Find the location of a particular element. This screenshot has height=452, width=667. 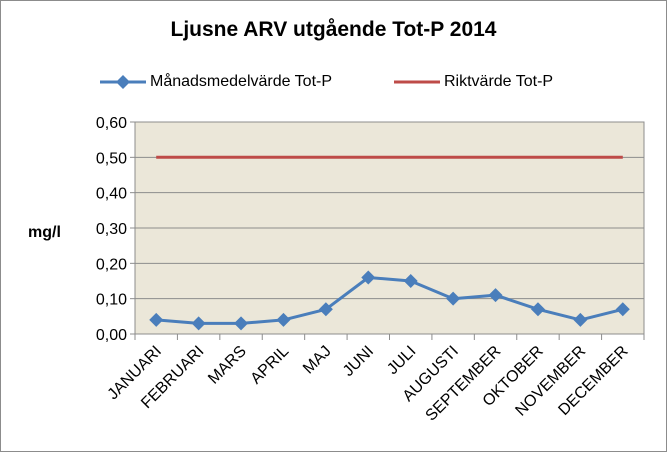

legend-label-series-1: Månadsmedelvärde Tot-P is located at coordinates (241, 81).